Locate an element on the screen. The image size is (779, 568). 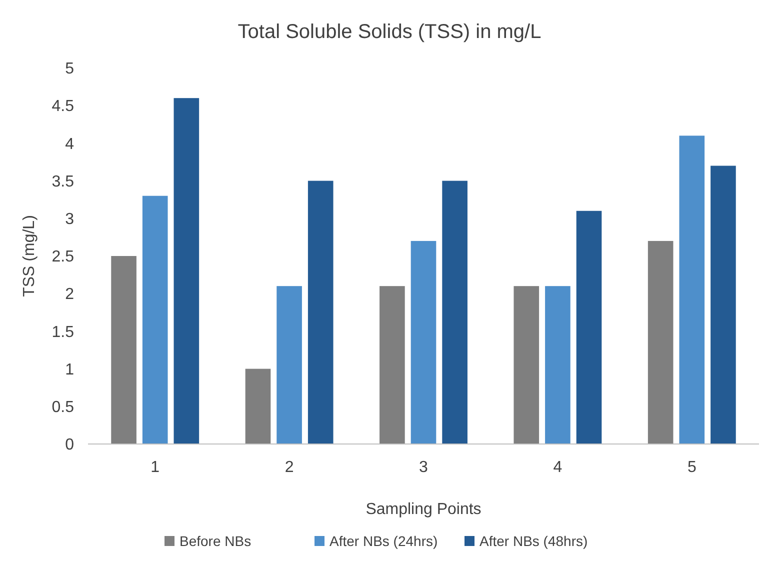
legend-label: After NBs (24hrs) is located at coordinates (384, 541).